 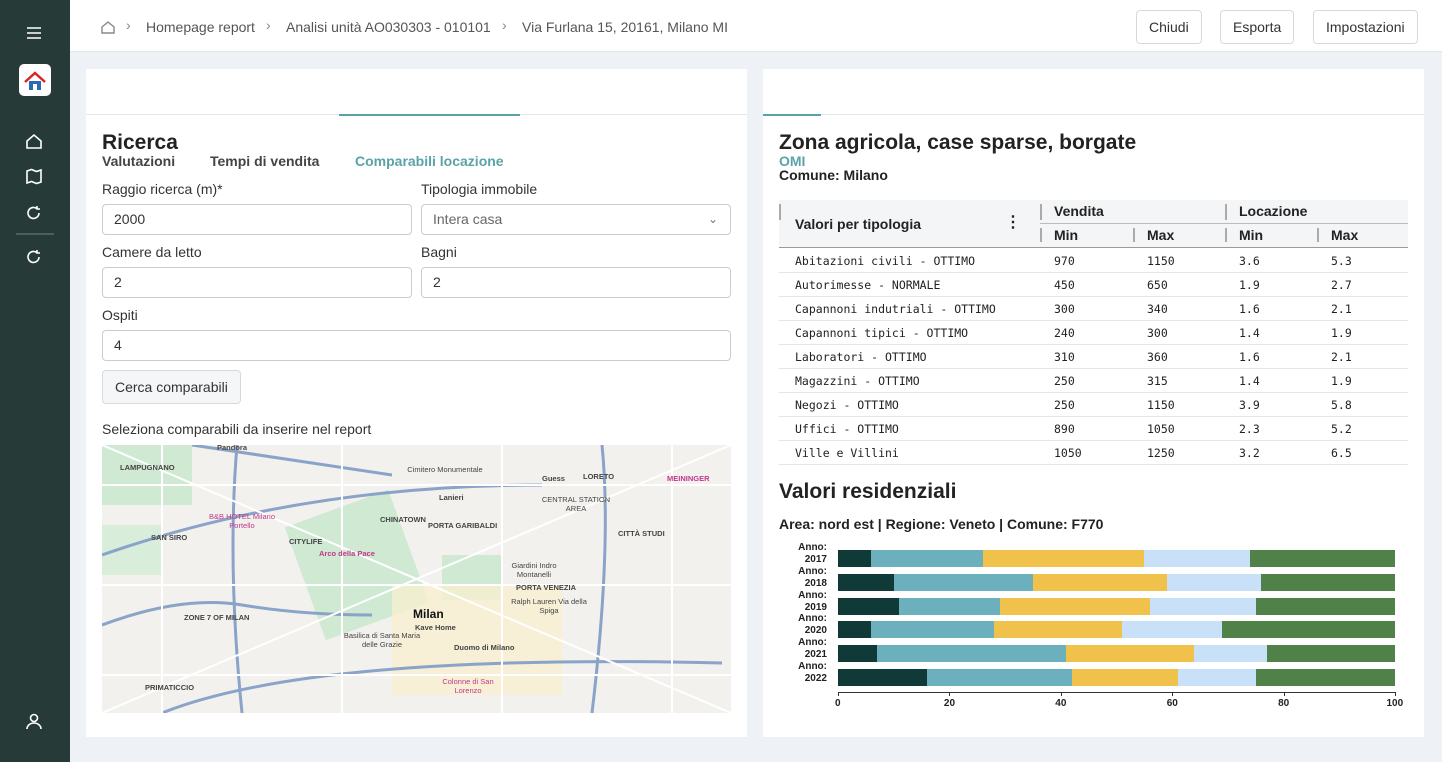 What do you see at coordinates (1257, 27) in the screenshot?
I see `action-button: Esporta` at bounding box center [1257, 27].